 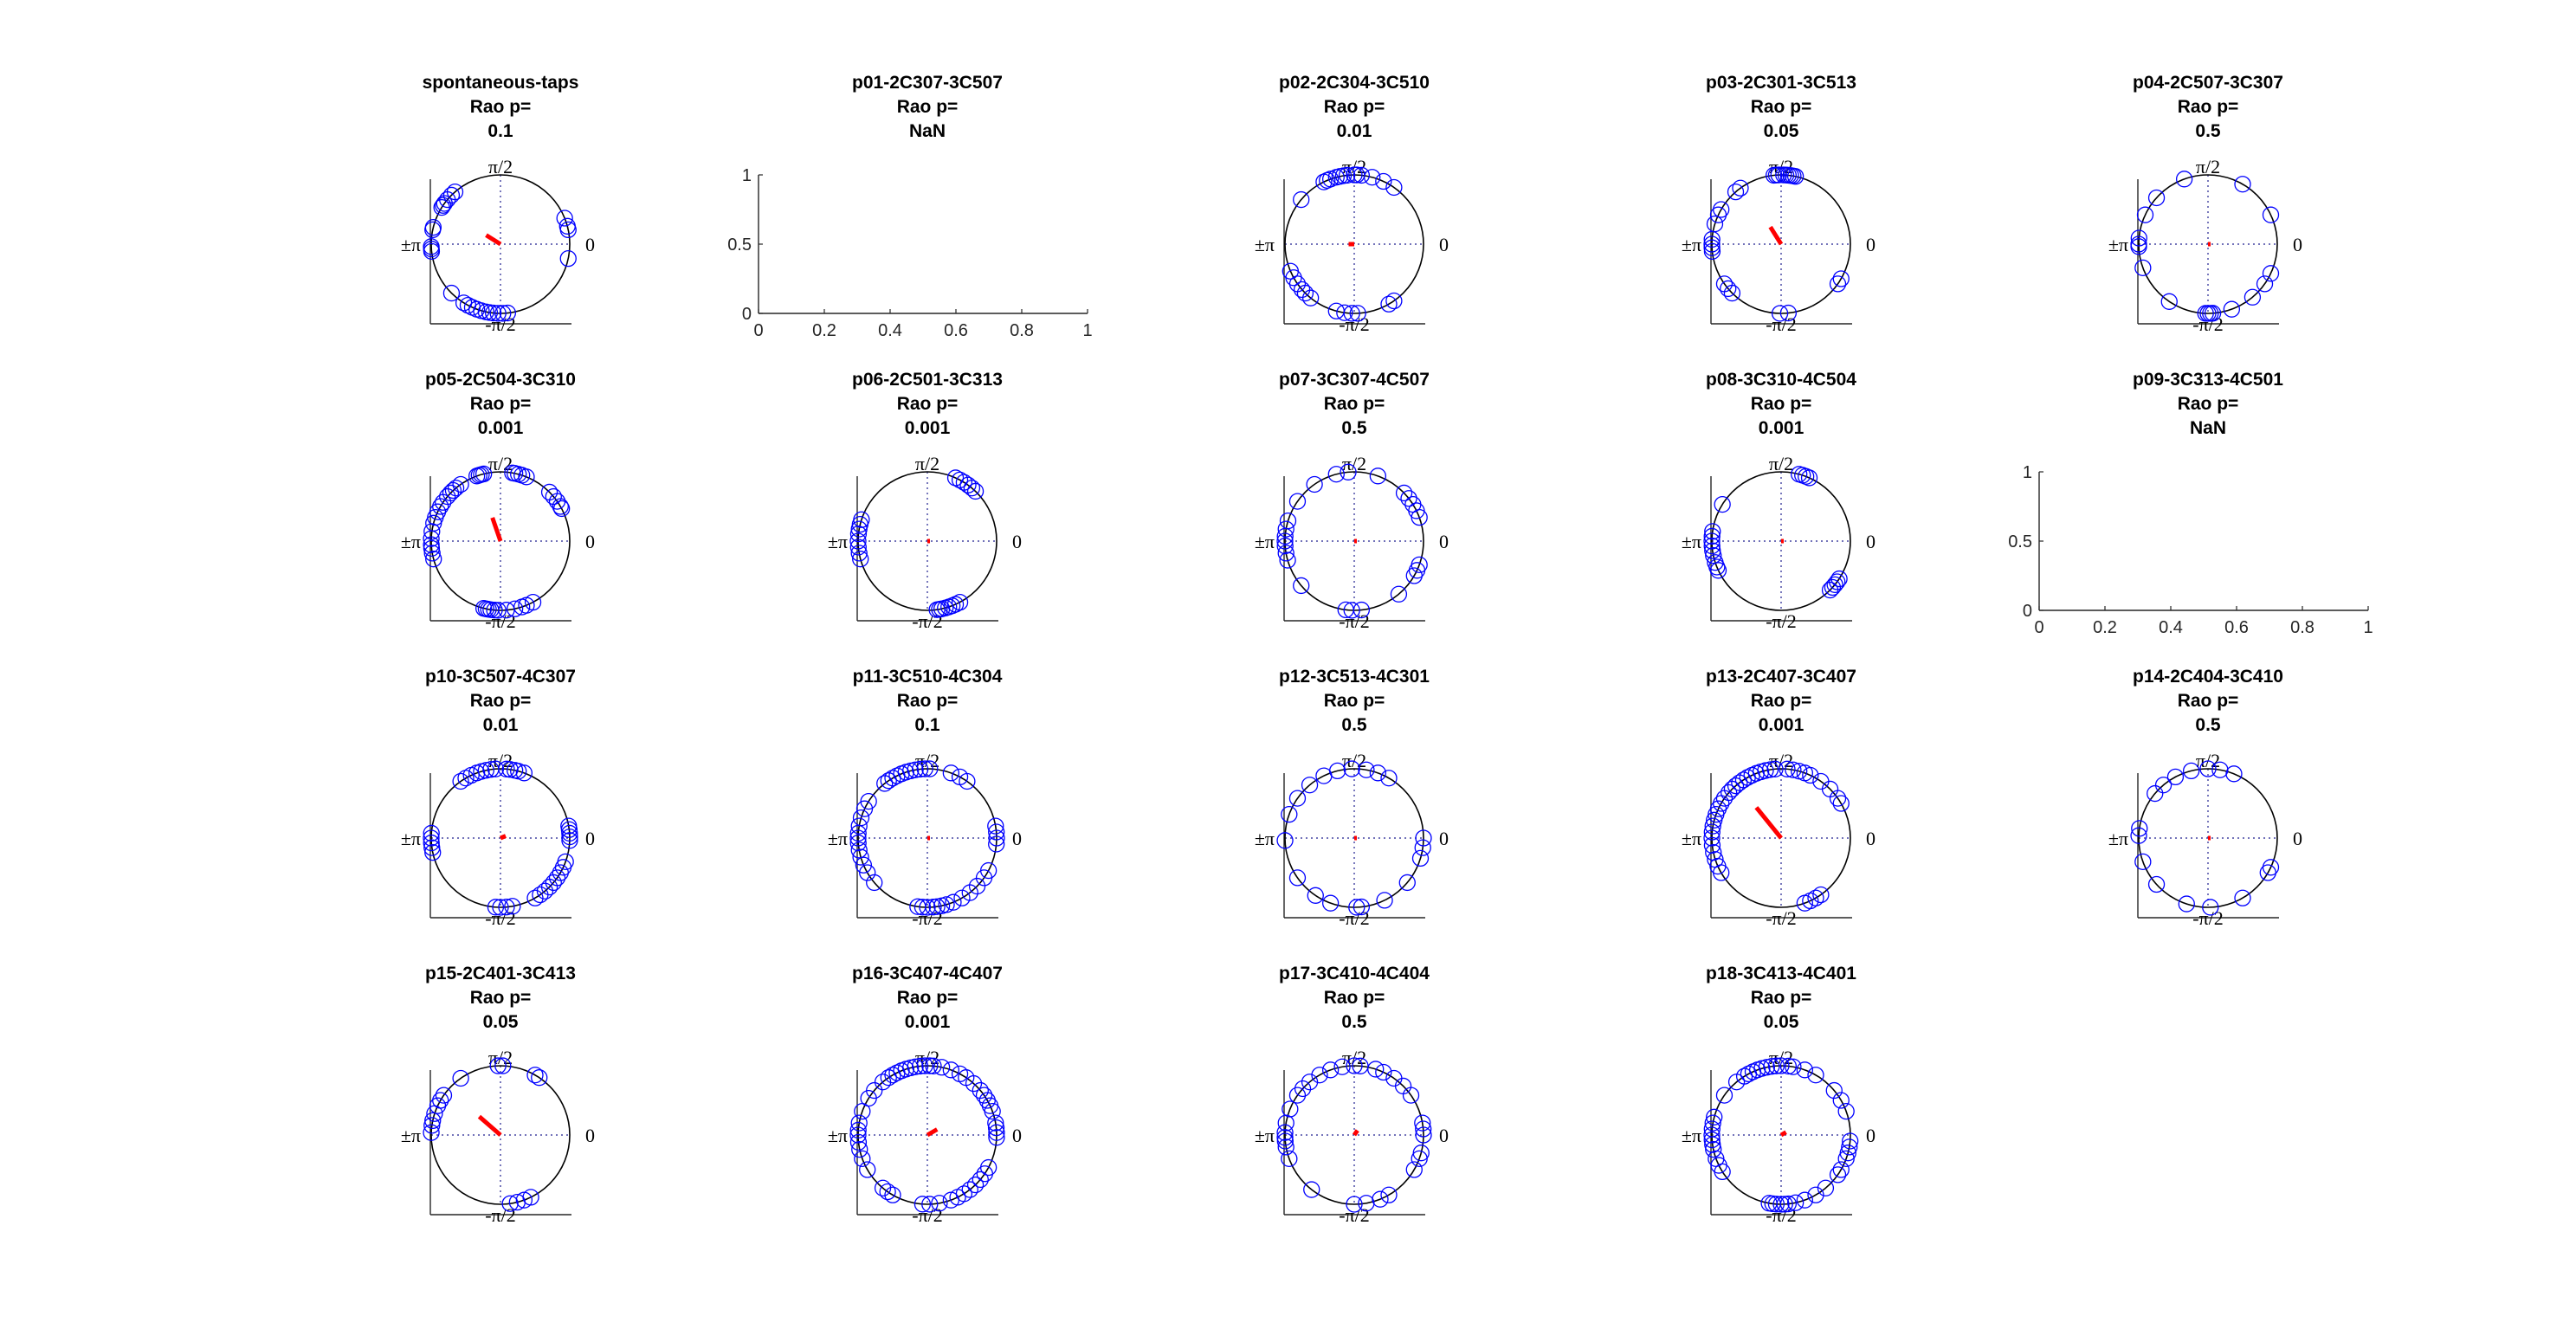 What do you see at coordinates (758, 330) in the screenshot?
I see `x-tick-label: 0` at bounding box center [758, 330].